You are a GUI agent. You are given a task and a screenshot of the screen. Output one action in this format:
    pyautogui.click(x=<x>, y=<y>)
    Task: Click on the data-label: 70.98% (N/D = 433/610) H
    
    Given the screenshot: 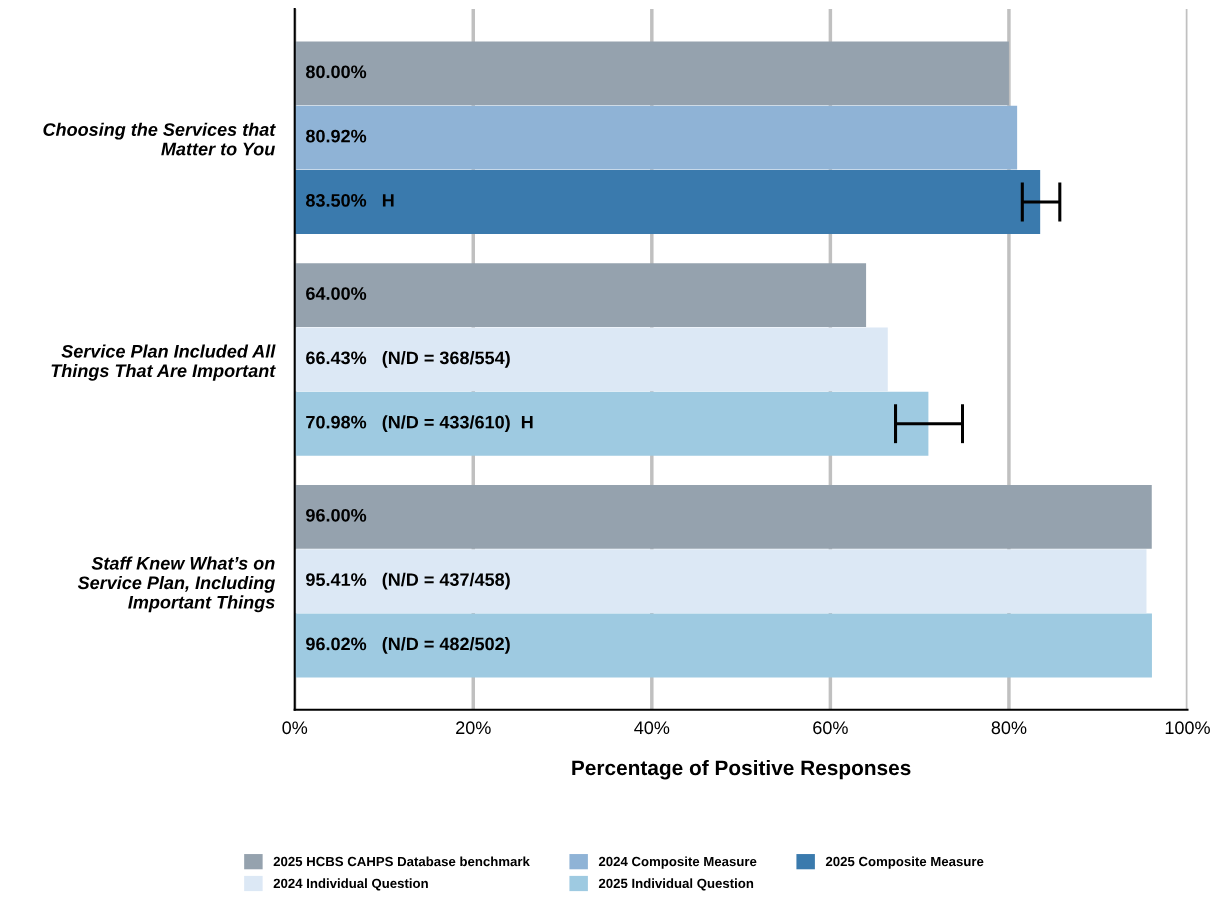 What is the action you would take?
    pyautogui.click(x=419, y=424)
    